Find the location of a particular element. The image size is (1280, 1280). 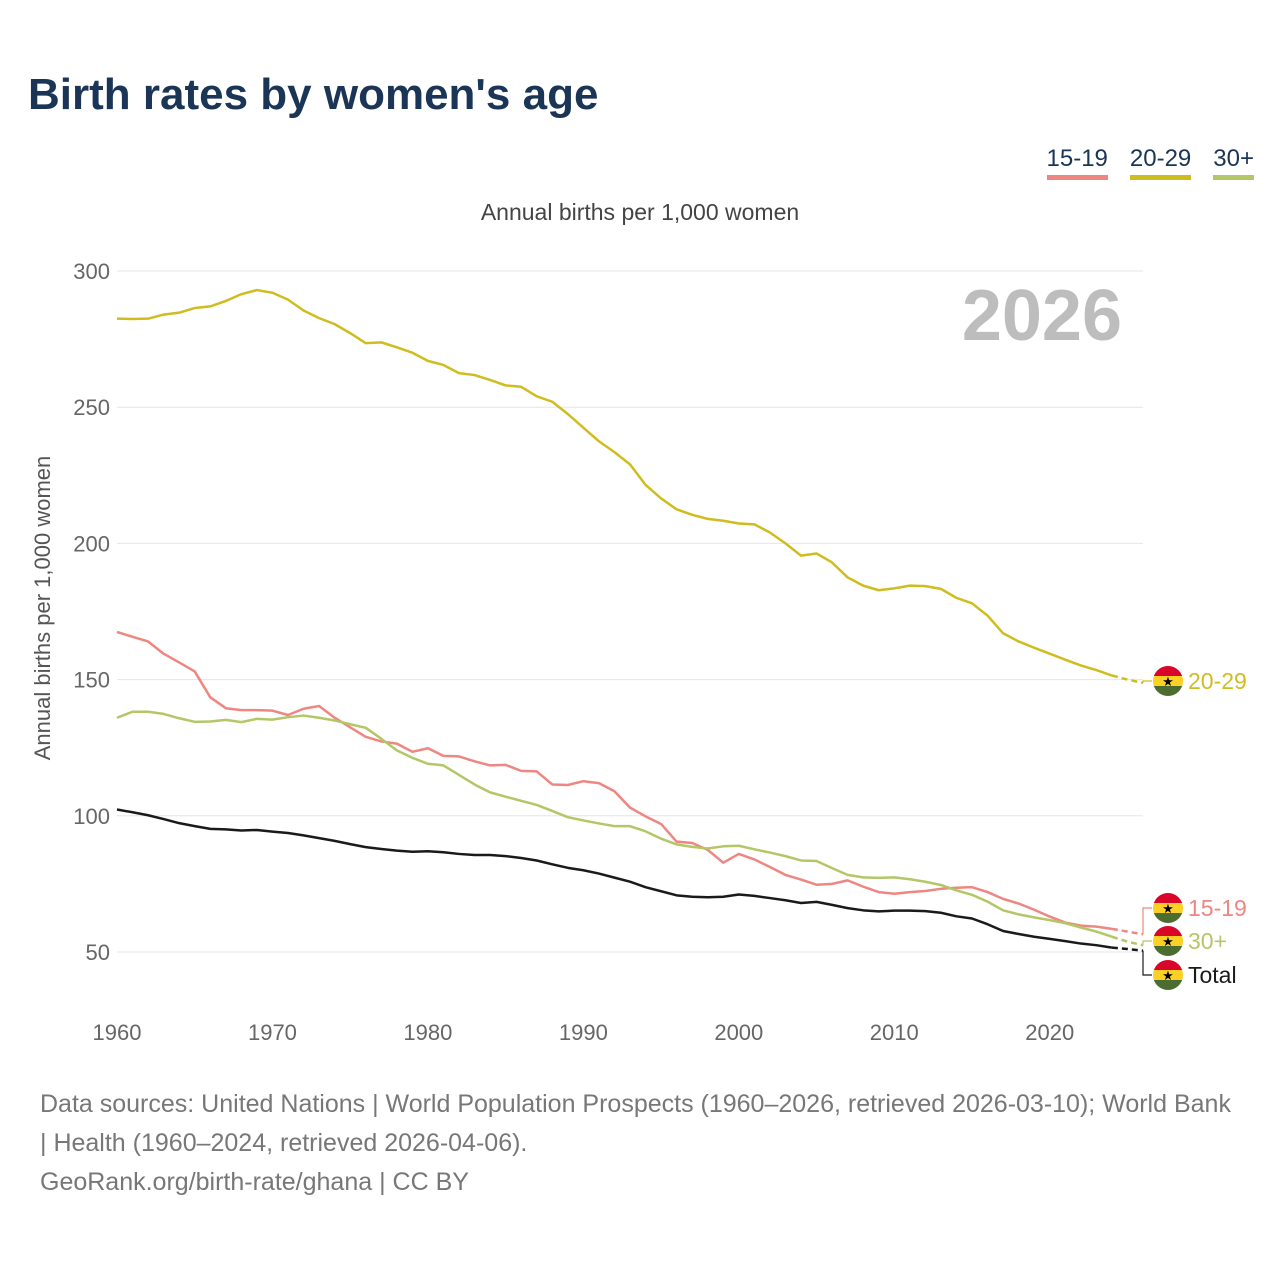

y-tick-label: 100 is located at coordinates (91, 816).